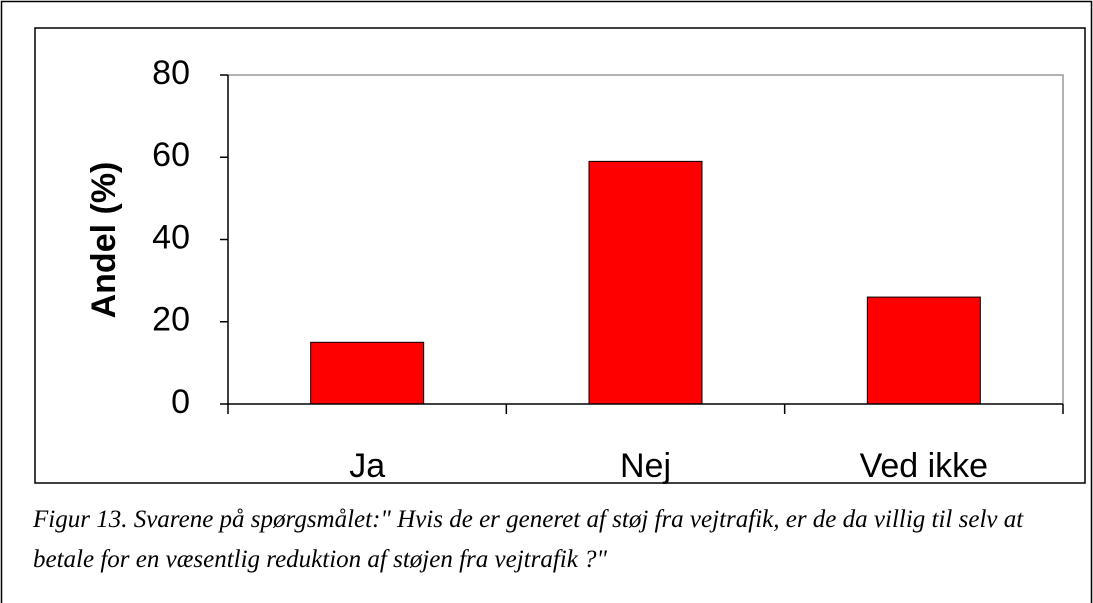 This screenshot has height=603, width=1093. I want to click on y-tick-label: 80, so click(171, 73).